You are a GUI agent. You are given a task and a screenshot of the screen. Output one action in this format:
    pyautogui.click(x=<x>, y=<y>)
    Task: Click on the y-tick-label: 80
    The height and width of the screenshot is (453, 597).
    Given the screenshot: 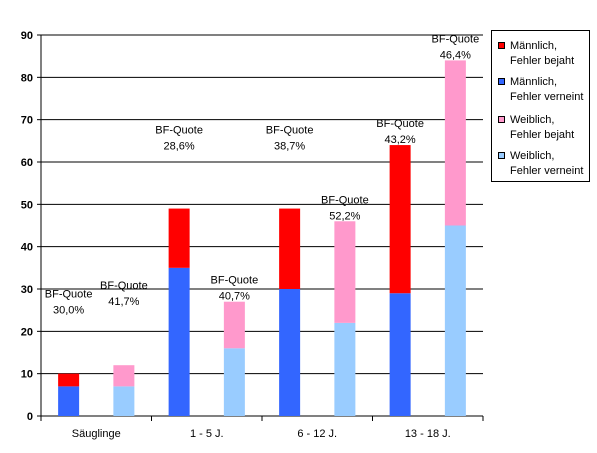 What is the action you would take?
    pyautogui.click(x=27, y=78)
    